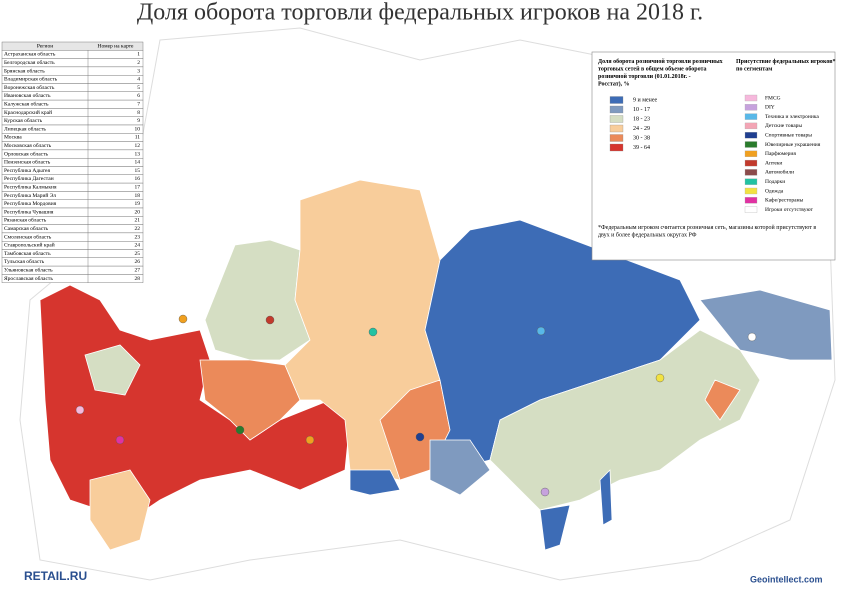 Image resolution: width=842 pixels, height=590 pixels. What do you see at coordinates (25, 220) in the screenshot?
I see `table-cell: Рязанская область` at bounding box center [25, 220].